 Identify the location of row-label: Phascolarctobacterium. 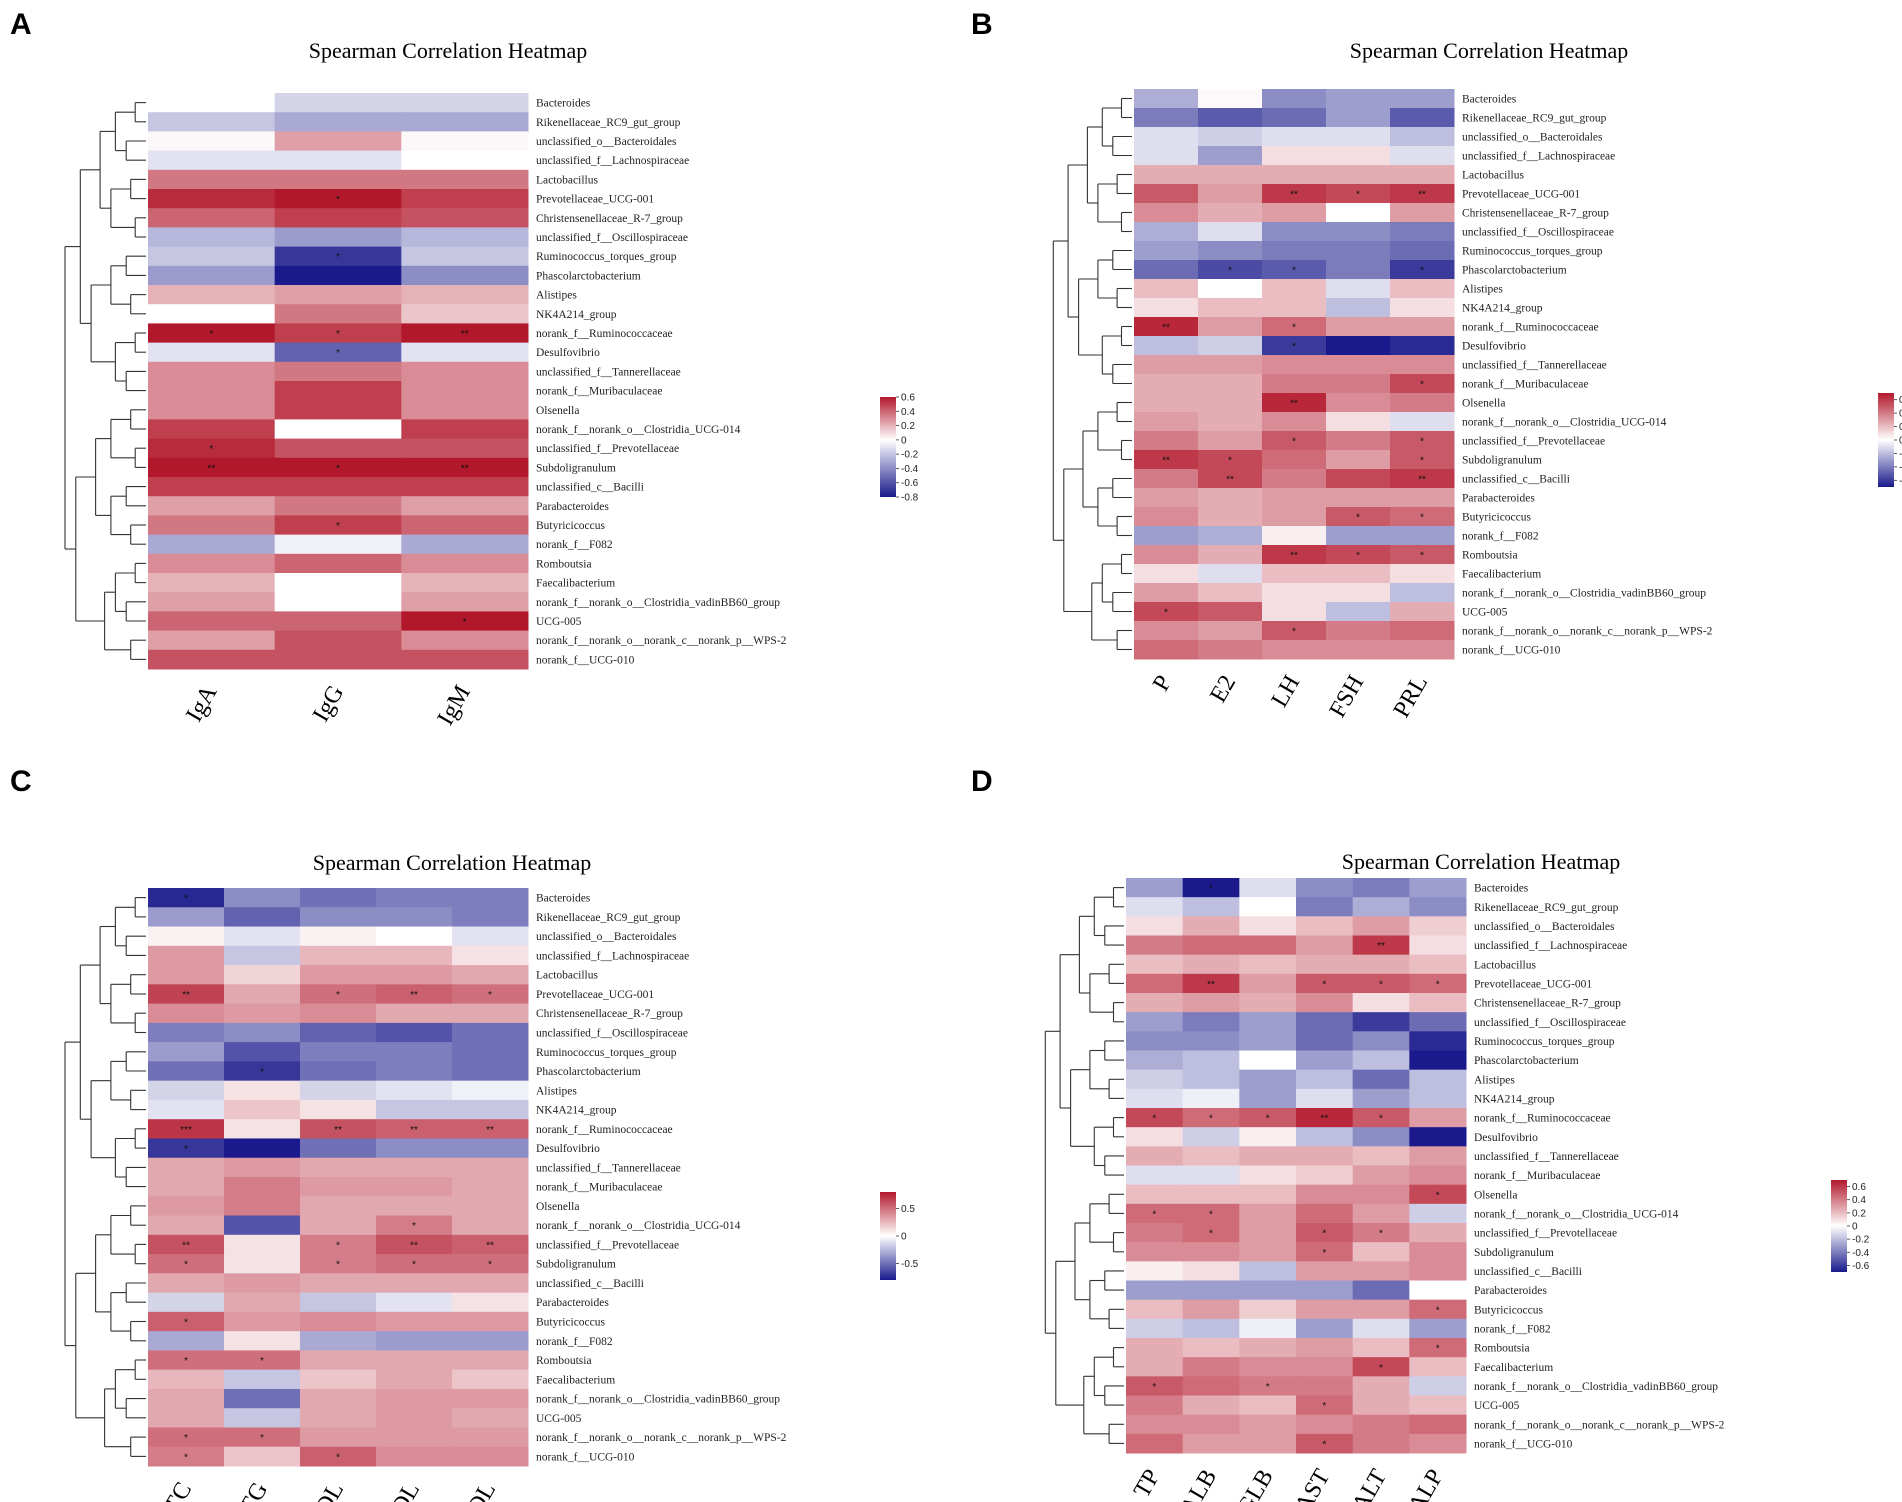
(1526, 1061).